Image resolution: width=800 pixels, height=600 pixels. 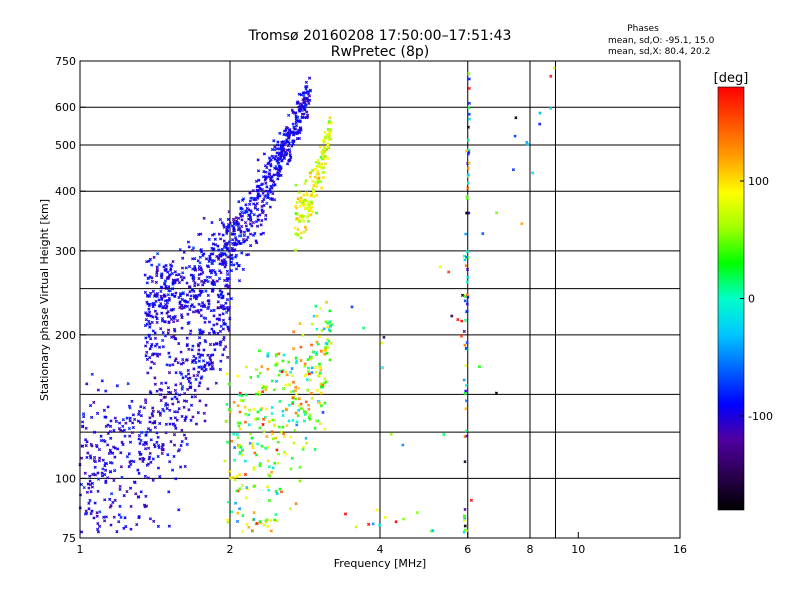 I want to click on y-tick-label: 500, so click(x=65, y=145).